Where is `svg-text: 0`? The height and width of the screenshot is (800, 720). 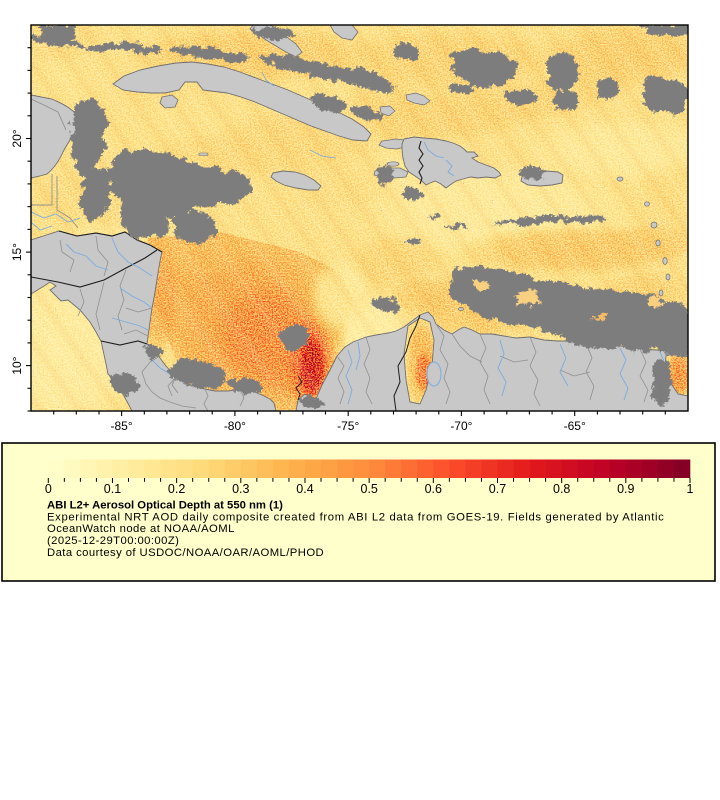
svg-text: 0 is located at coordinates (48, 489).